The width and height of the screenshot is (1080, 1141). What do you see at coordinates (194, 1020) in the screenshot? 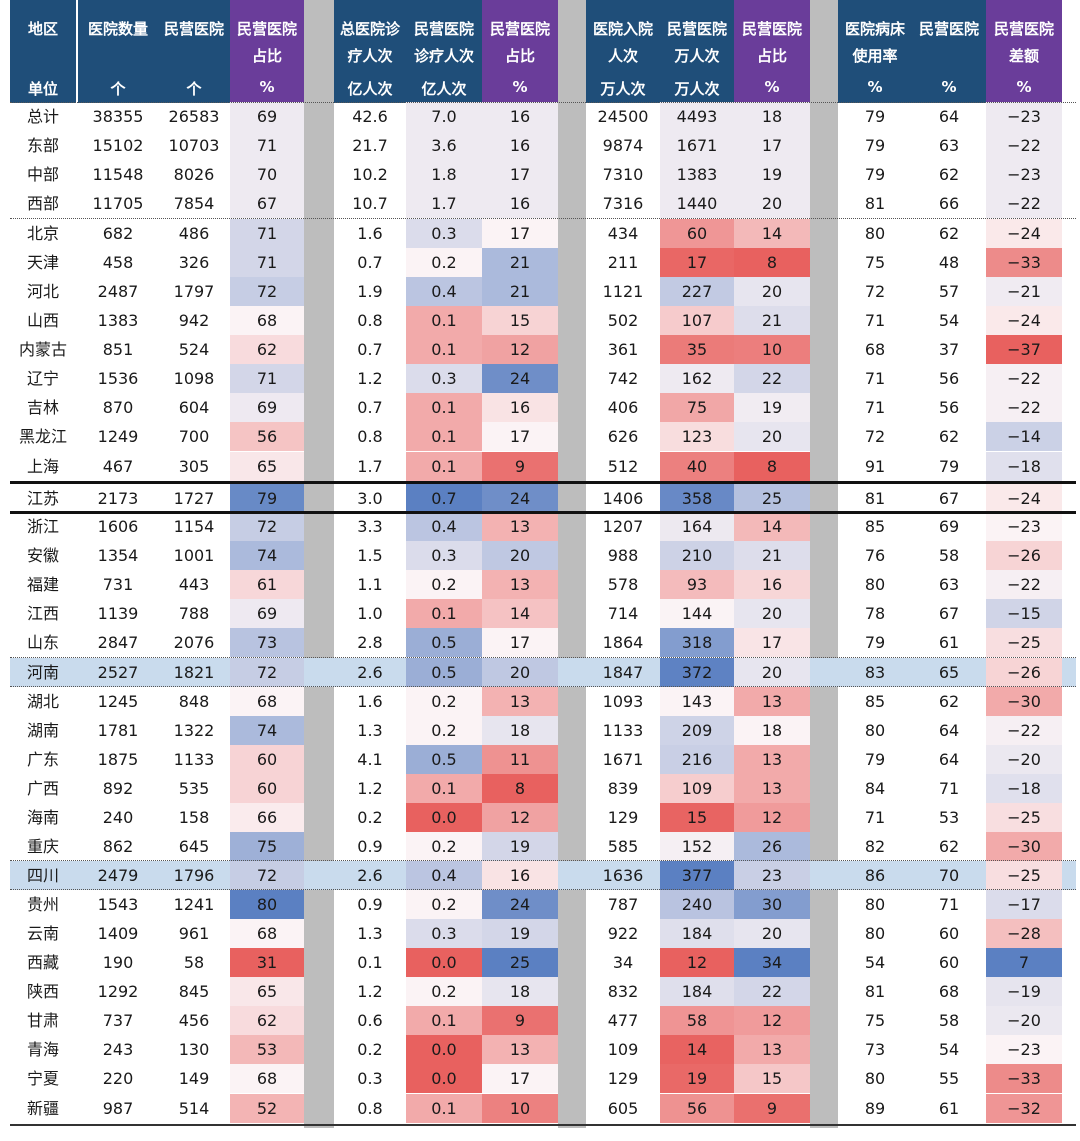
I see `table-cell: 456` at bounding box center [194, 1020].